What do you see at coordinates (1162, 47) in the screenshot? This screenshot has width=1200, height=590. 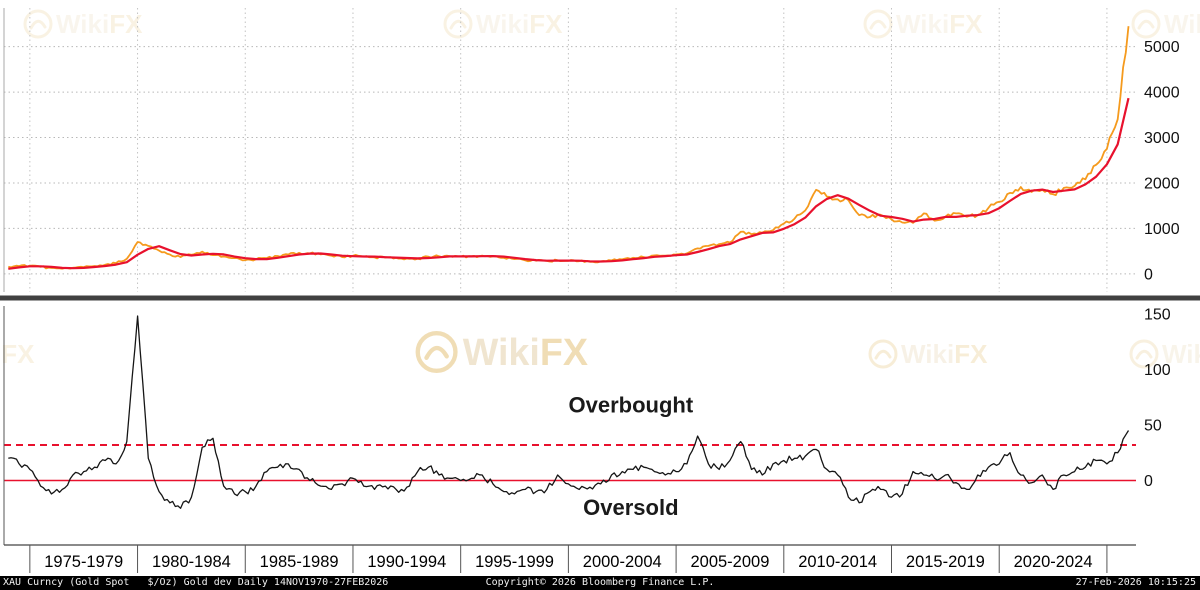 I see `price-axis-tick-label: 5000` at bounding box center [1162, 47].